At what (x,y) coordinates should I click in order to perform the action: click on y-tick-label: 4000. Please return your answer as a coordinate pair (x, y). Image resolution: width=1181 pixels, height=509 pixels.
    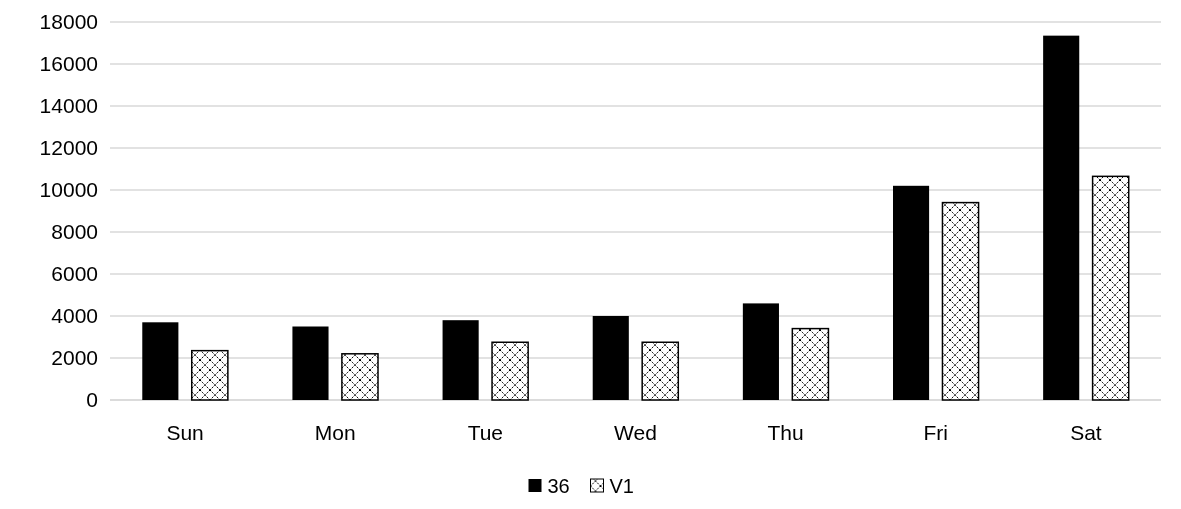
    Looking at the image, I should click on (74, 316).